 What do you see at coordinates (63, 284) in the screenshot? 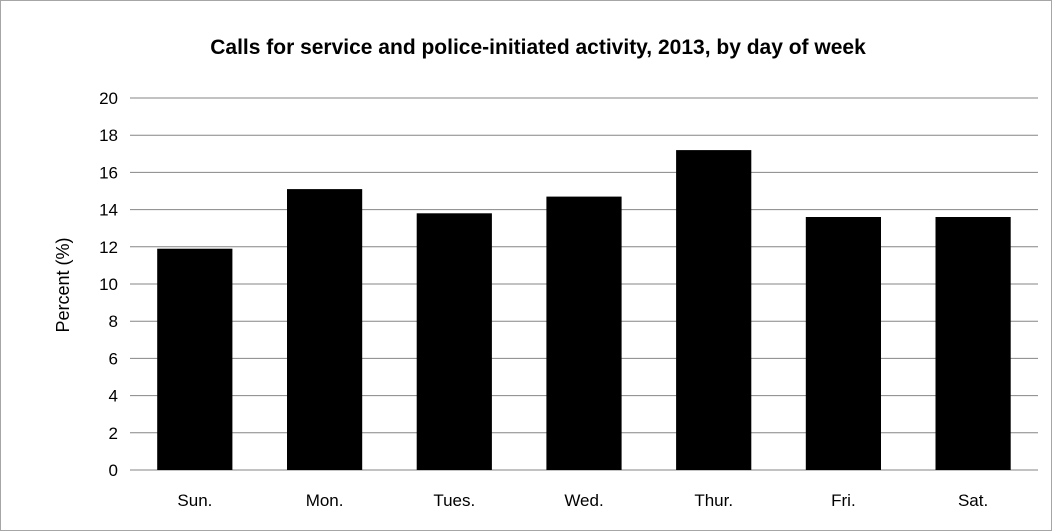
I see `y-axis-label: Percent (%)` at bounding box center [63, 284].